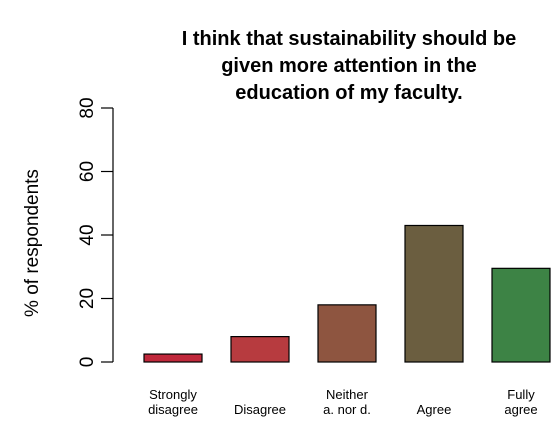  Describe the element at coordinates (260, 409) in the screenshot. I see `x-tick-label: Disagree` at that location.